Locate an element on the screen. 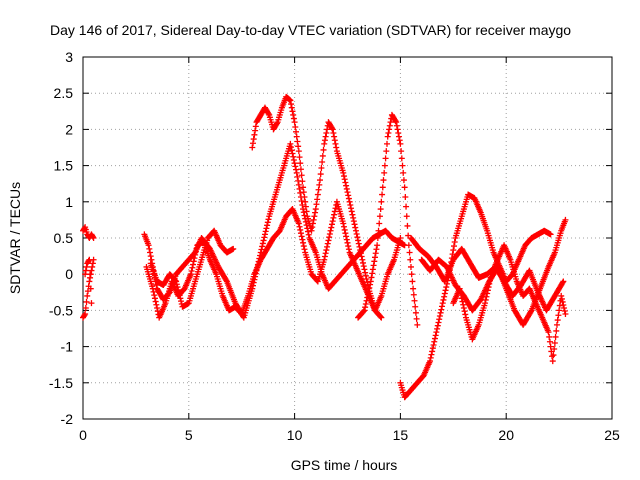 The image size is (640, 480). y-axis-label: SDTVAR / TECUs is located at coordinates (15, 238).